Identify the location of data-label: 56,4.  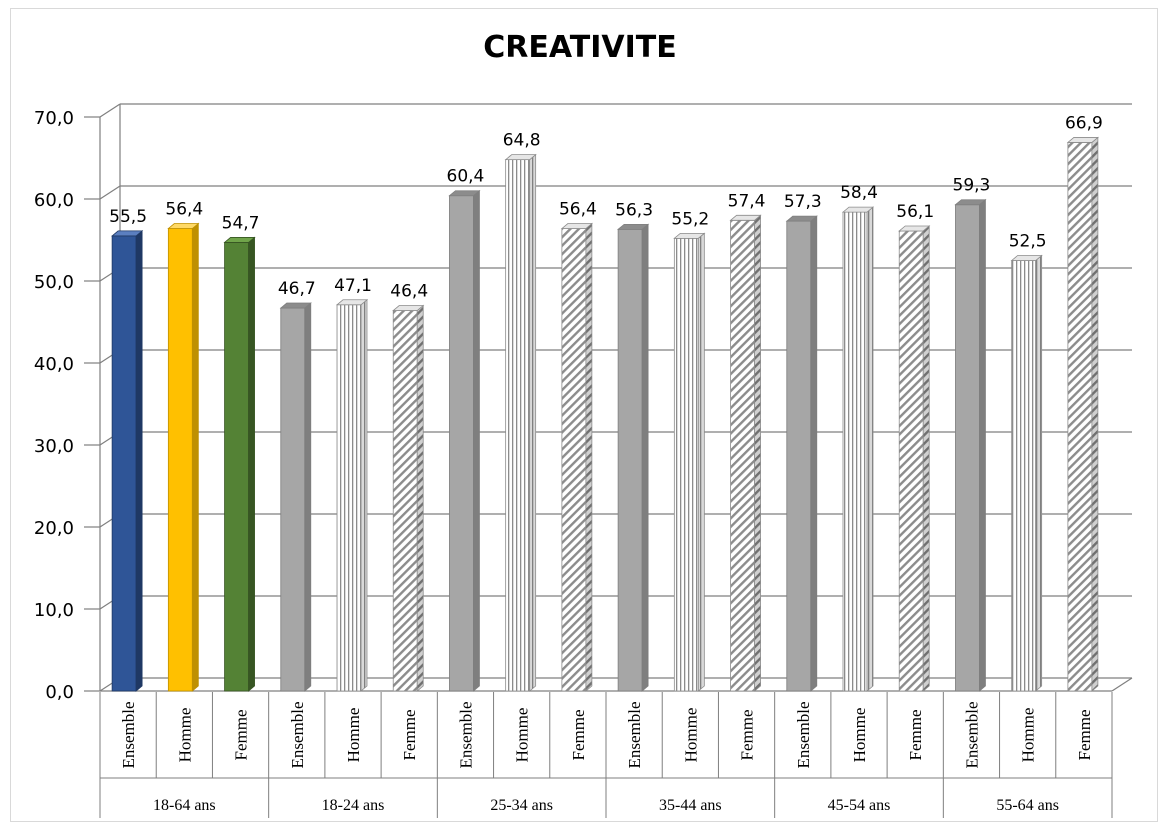
(578, 210).